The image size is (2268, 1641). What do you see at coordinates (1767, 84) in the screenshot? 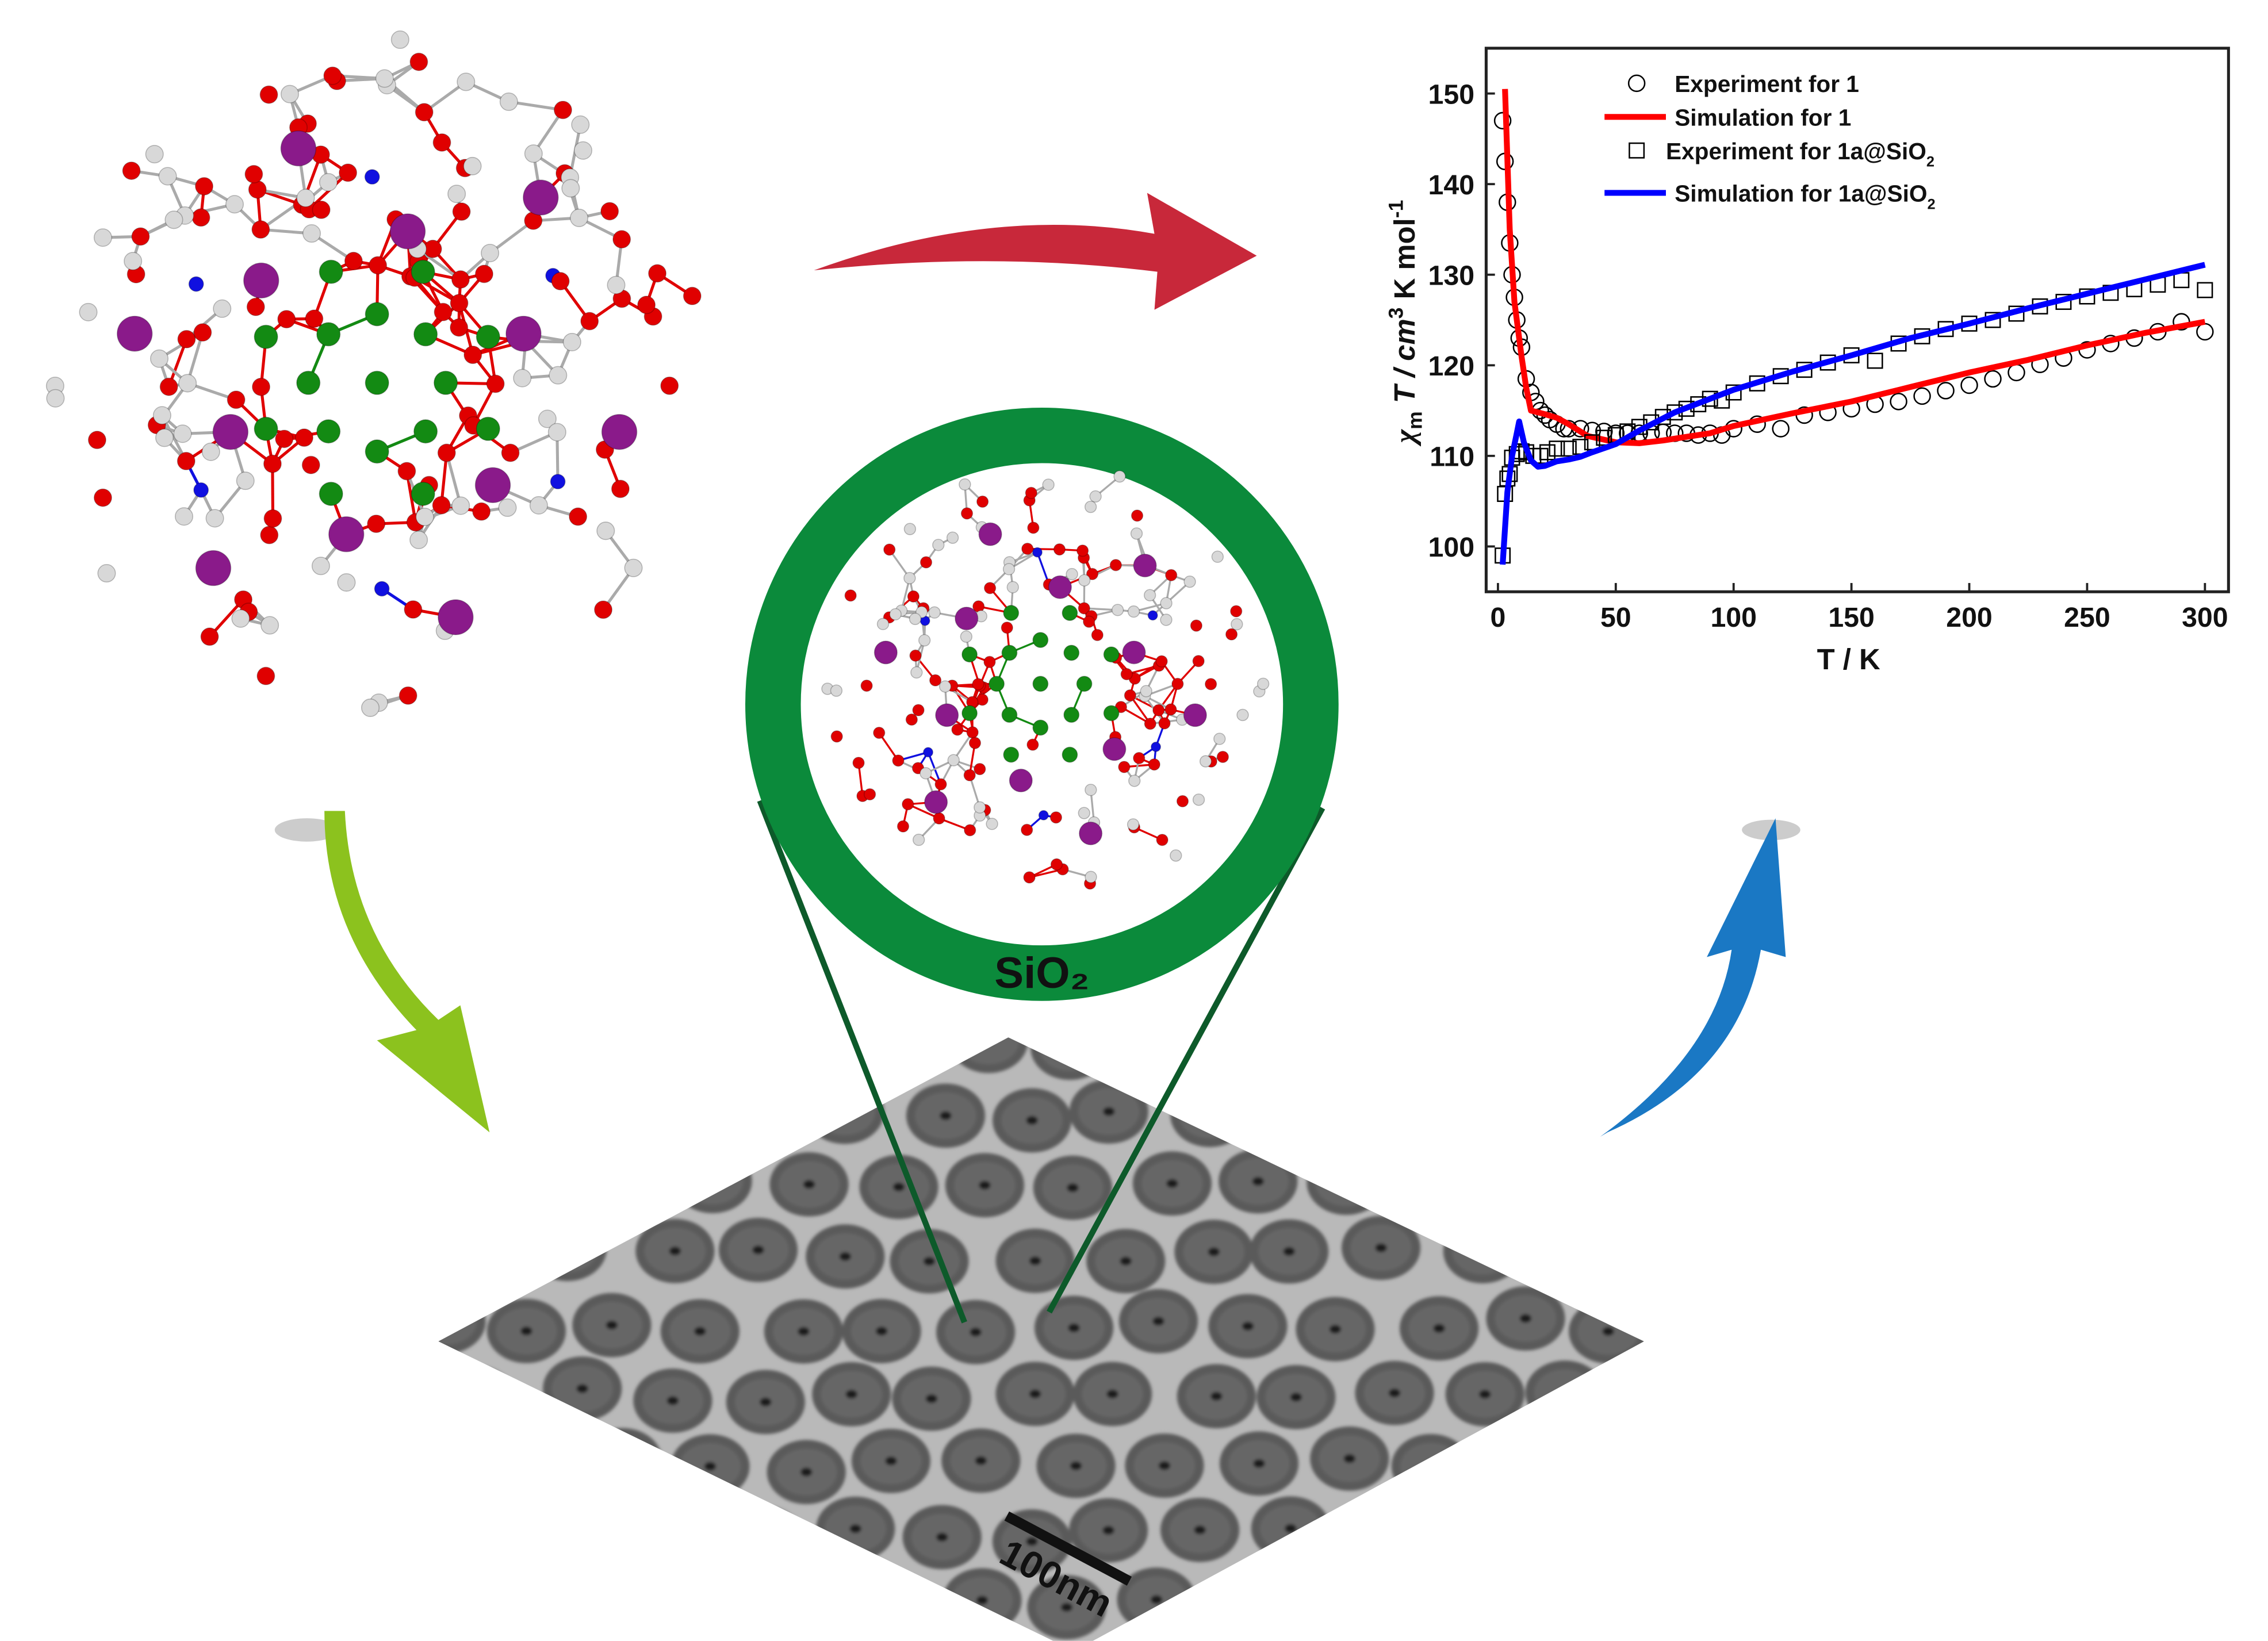
I see `legend-label: Experiment for 1` at bounding box center [1767, 84].